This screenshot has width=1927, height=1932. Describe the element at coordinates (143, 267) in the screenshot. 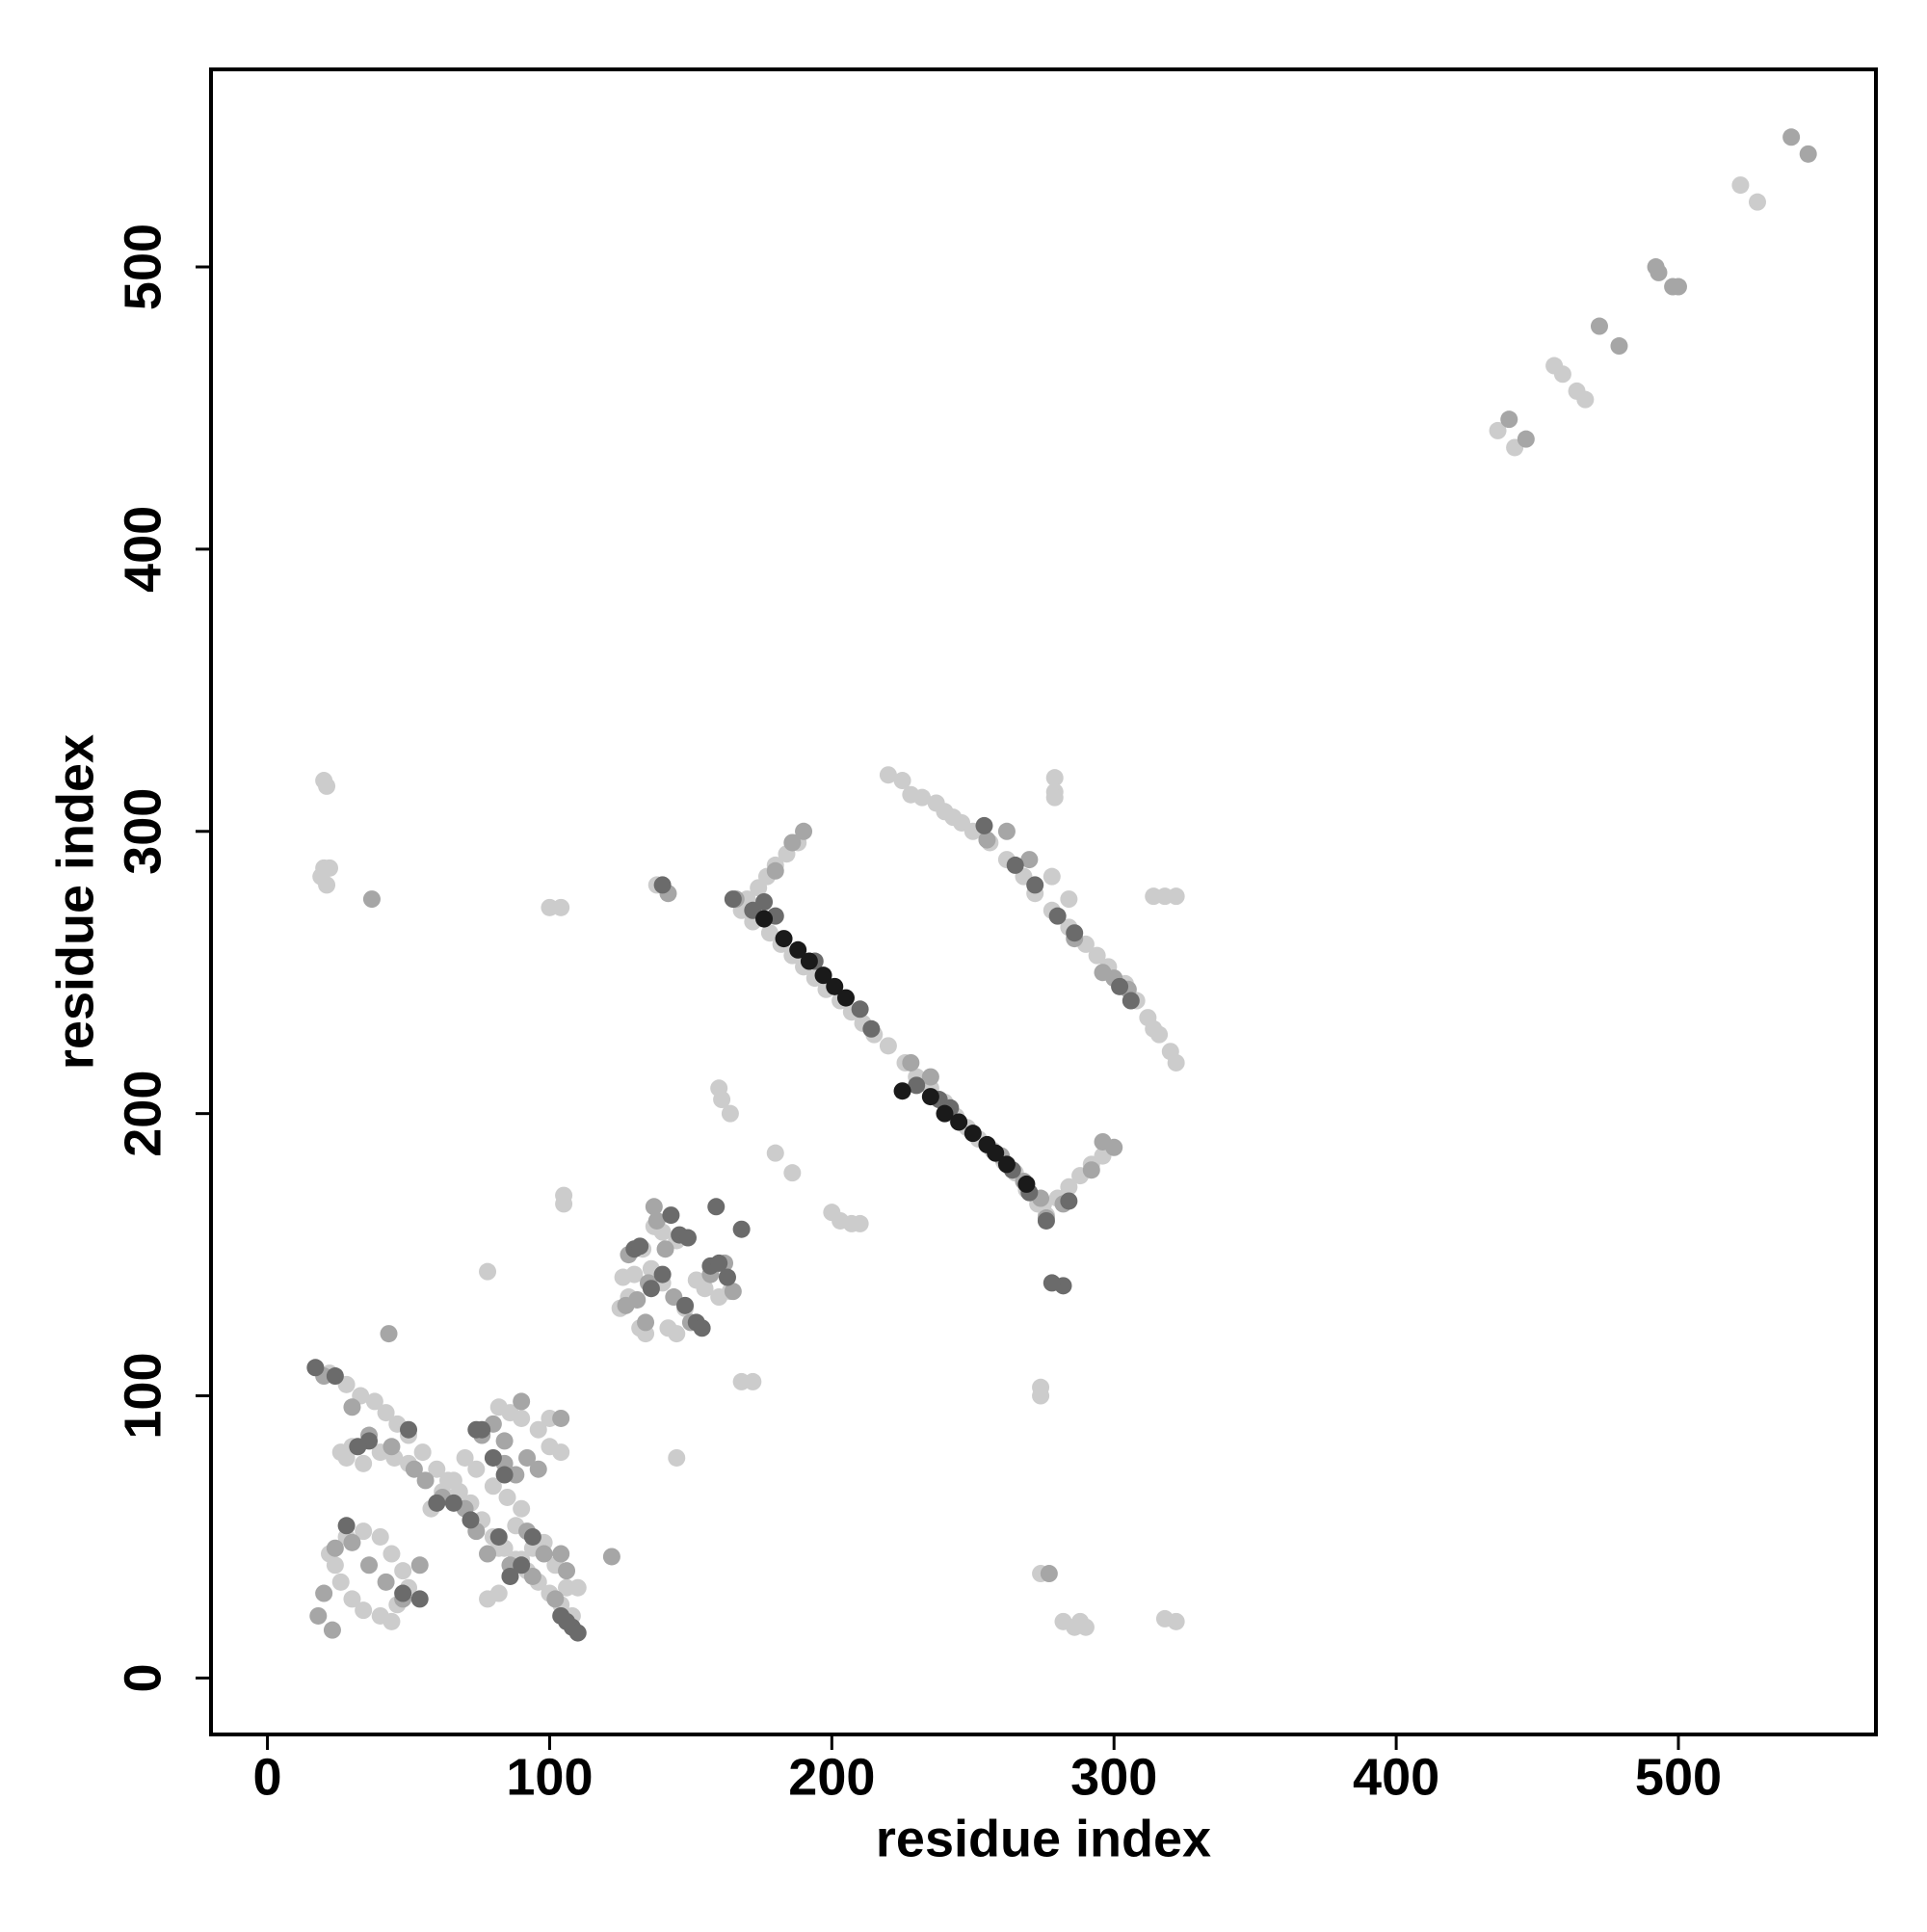

I see `y-tick-label: 500` at that location.